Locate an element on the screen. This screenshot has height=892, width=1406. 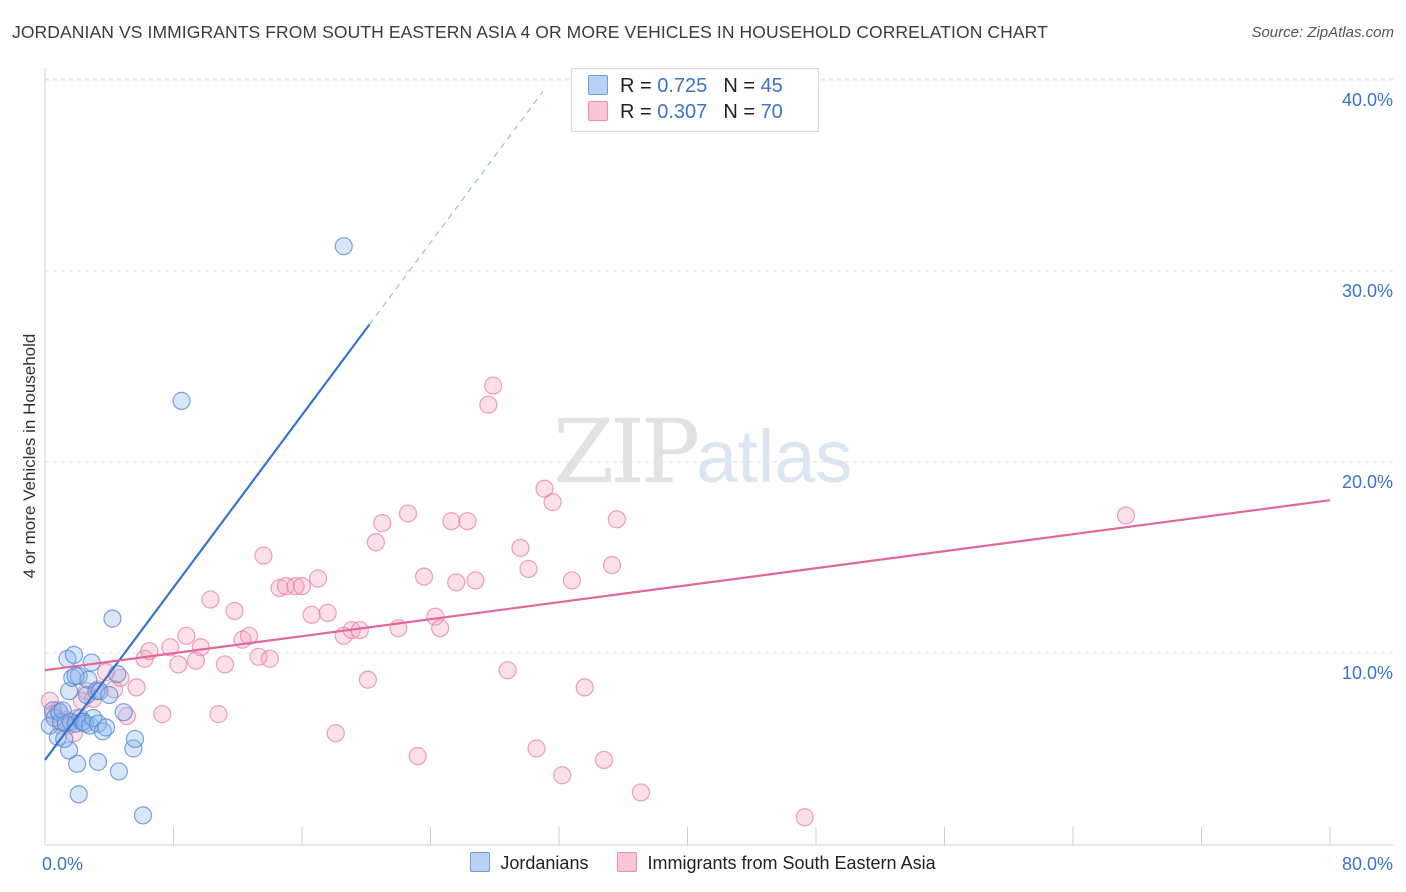
jordanians-legend-swatch is located at coordinates (480, 862).